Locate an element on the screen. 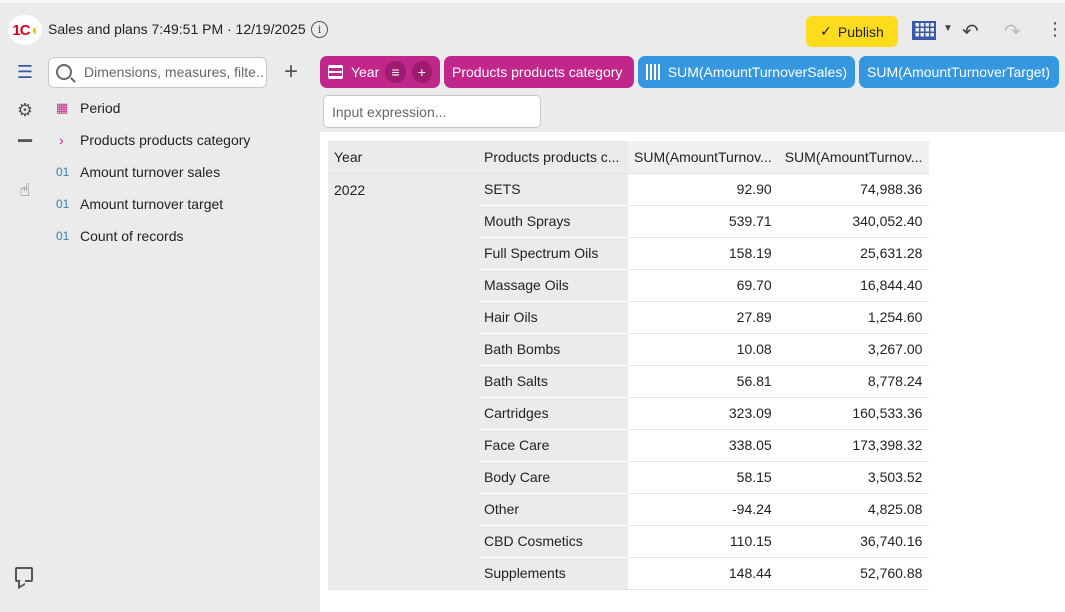 The width and height of the screenshot is (1065, 612). left-rail: ☰ ⚙ ▔ ☝ is located at coordinates (24, 334).